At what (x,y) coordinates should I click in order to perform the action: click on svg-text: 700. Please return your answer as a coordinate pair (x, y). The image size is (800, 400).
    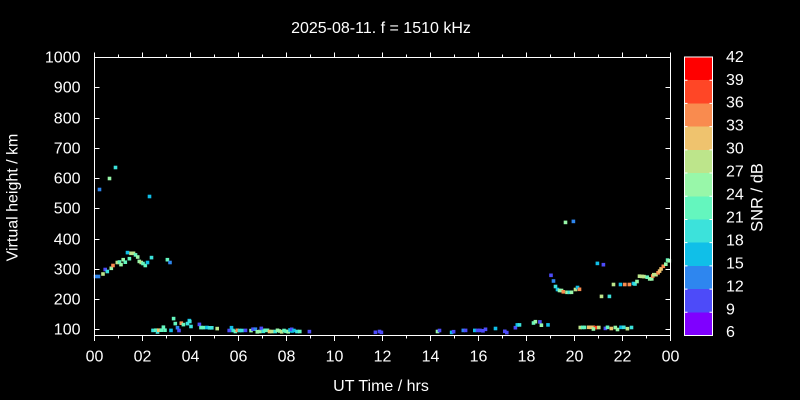
    Looking at the image, I should click on (67, 148).